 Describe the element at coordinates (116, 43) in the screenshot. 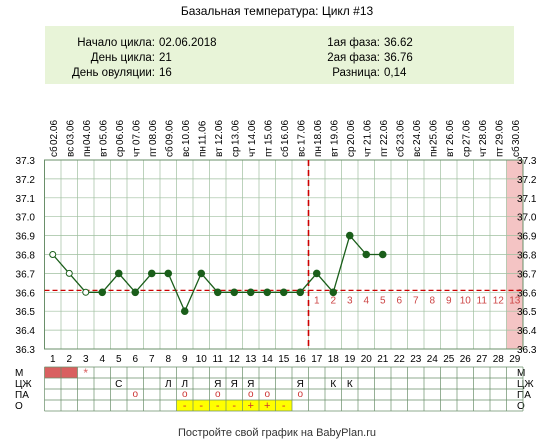

I see `cycle-start-label: Начало цикла:` at that location.